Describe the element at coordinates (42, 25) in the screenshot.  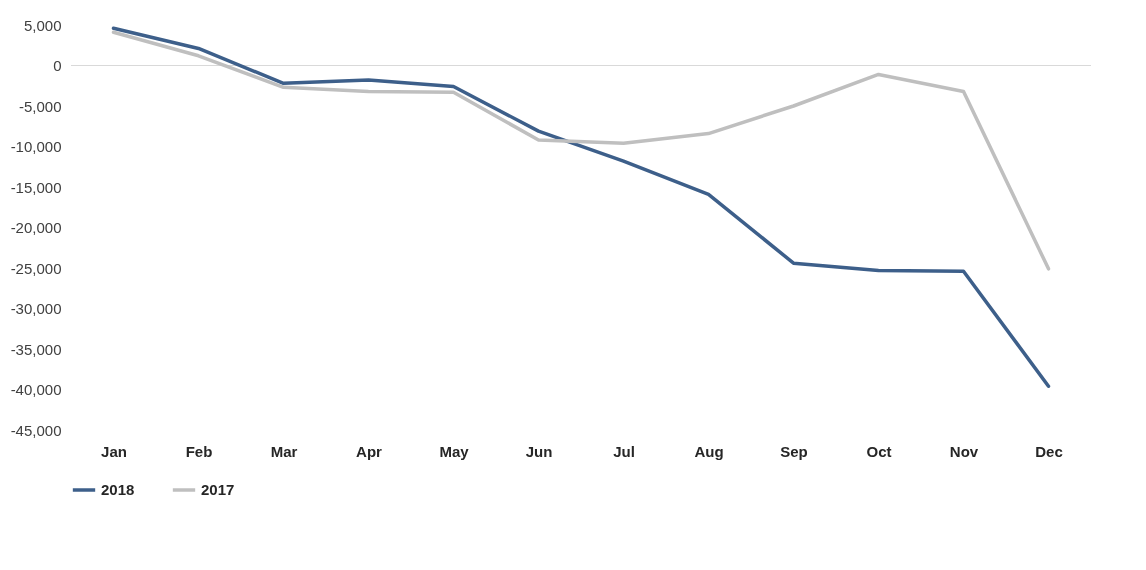
I see `y-tick-label: 5,000` at that location.